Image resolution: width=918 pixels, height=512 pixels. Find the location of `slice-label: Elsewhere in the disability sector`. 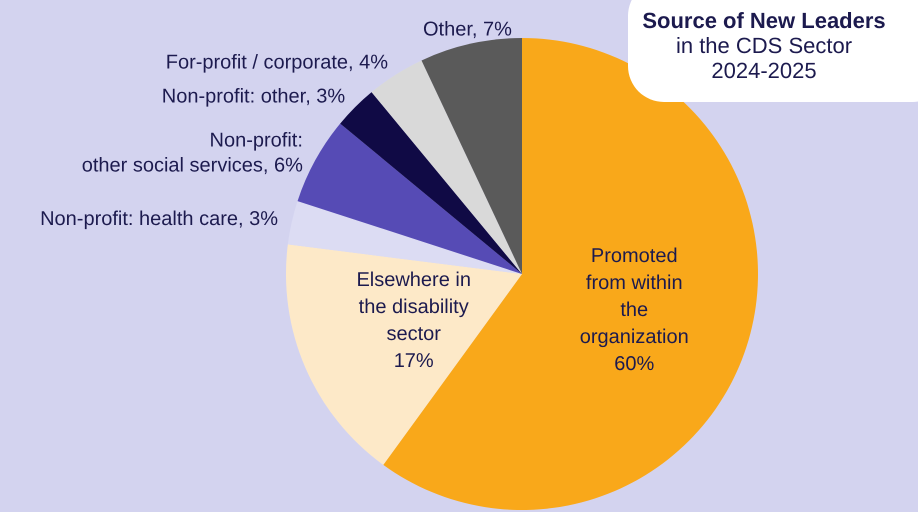

slice-label: Elsewhere in the disability sector is located at coordinates (413, 306).